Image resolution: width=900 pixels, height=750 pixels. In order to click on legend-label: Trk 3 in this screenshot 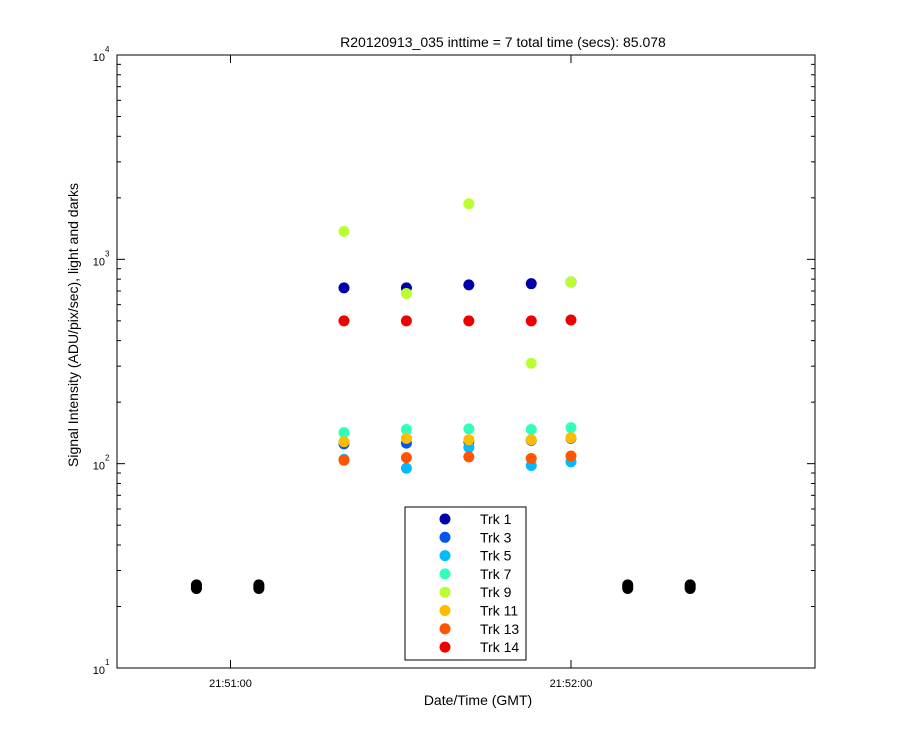, I will do `click(496, 537)`.